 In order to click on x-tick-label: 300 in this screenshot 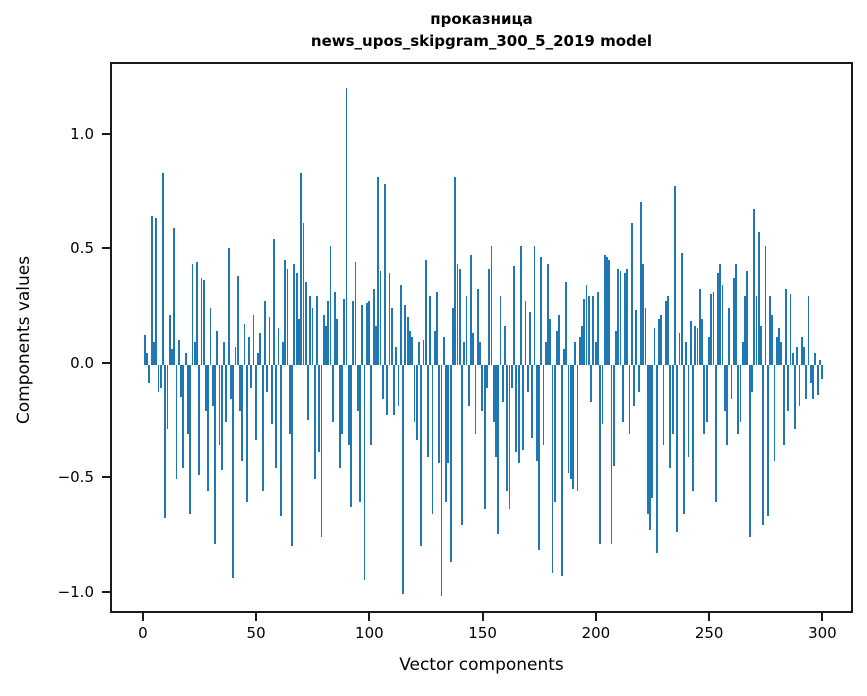, I will do `click(822, 633)`.